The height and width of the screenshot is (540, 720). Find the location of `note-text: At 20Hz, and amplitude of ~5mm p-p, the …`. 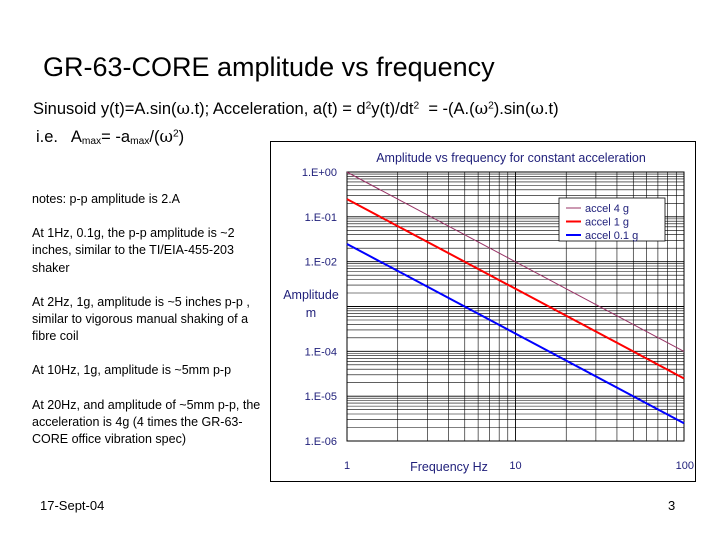

note-text: At 20Hz, and amplitude of ~5mm p-p, the … is located at coordinates (146, 422).